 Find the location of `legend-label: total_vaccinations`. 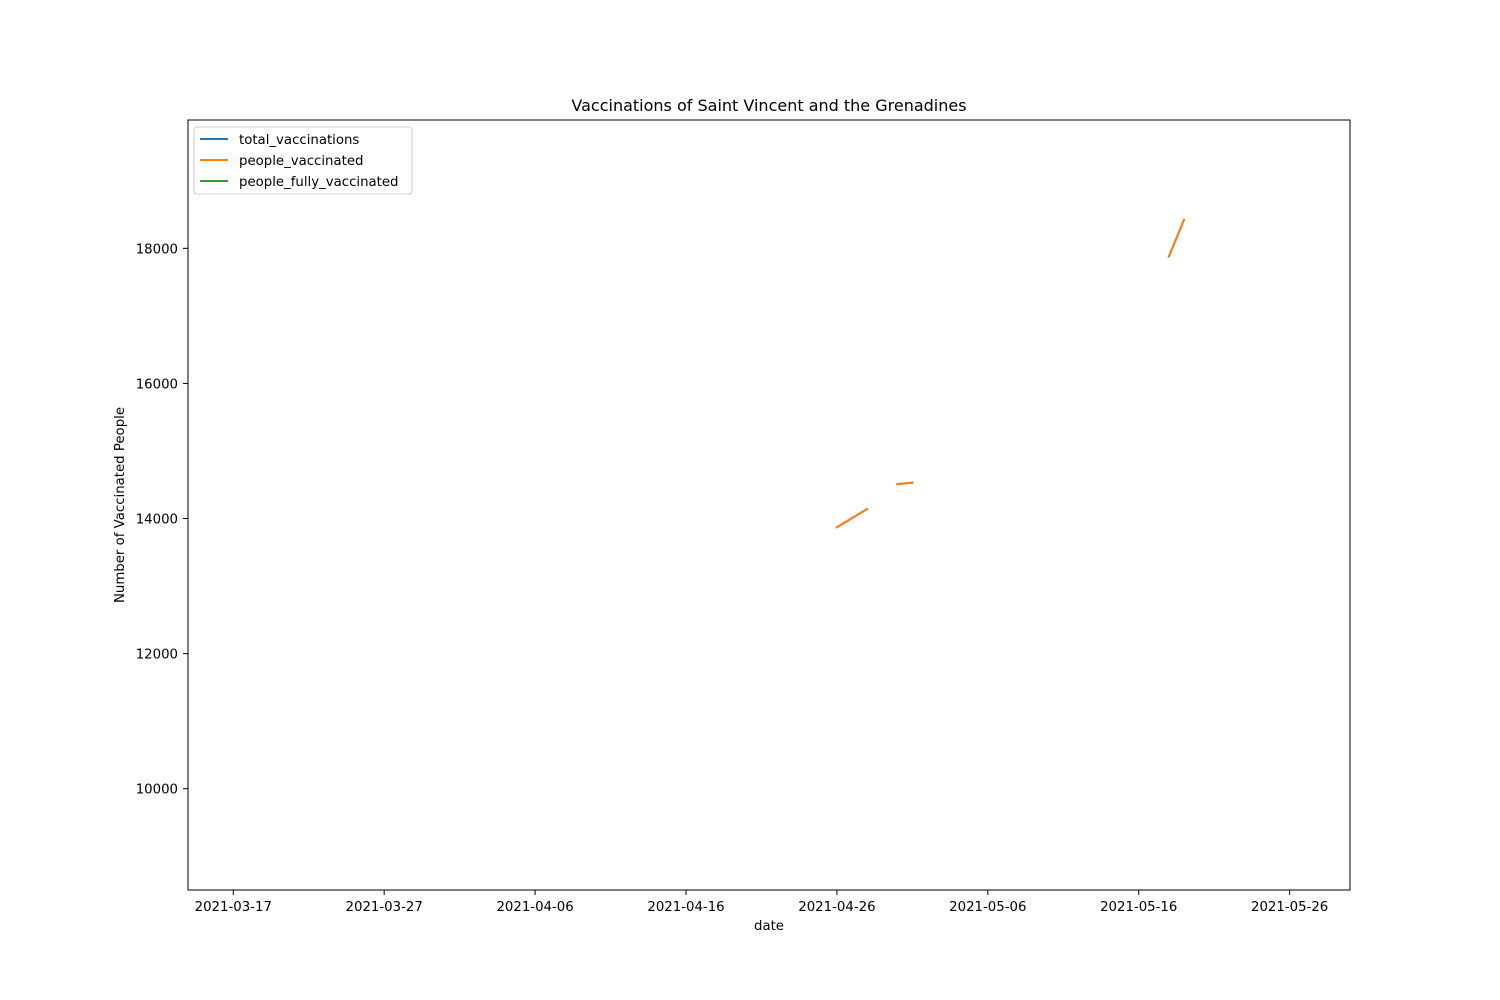

legend-label: total_vaccinations is located at coordinates (299, 140).